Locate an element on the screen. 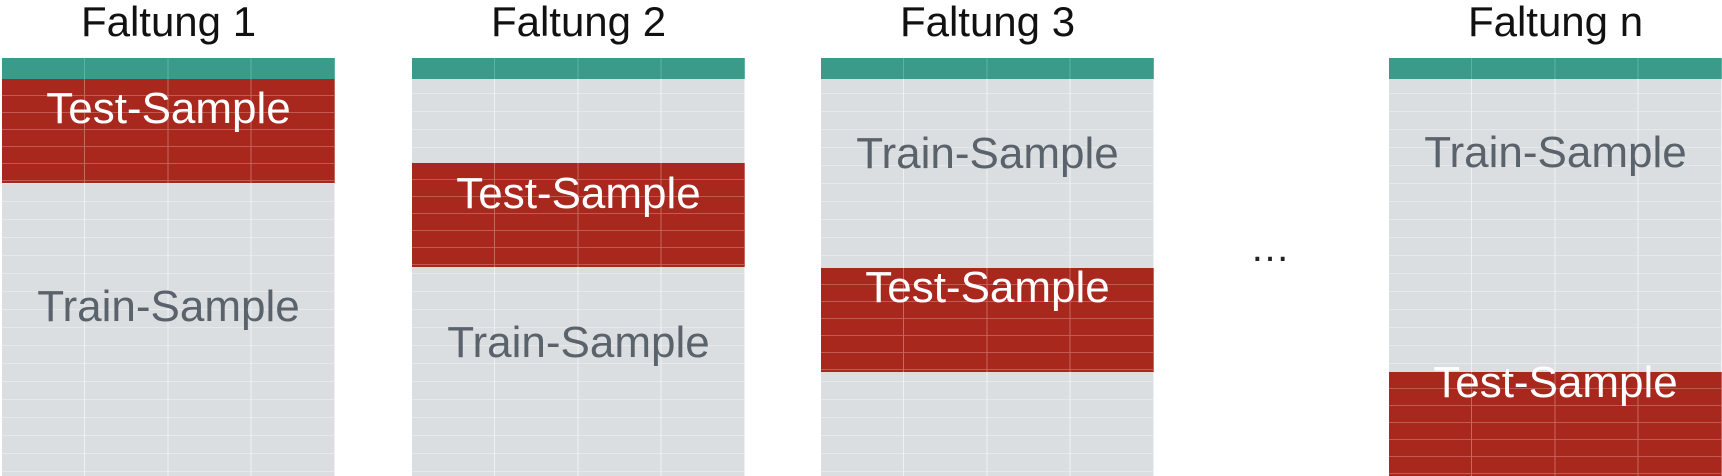 The image size is (1722, 476). fold-title: Faltung 3 is located at coordinates (987, 22).